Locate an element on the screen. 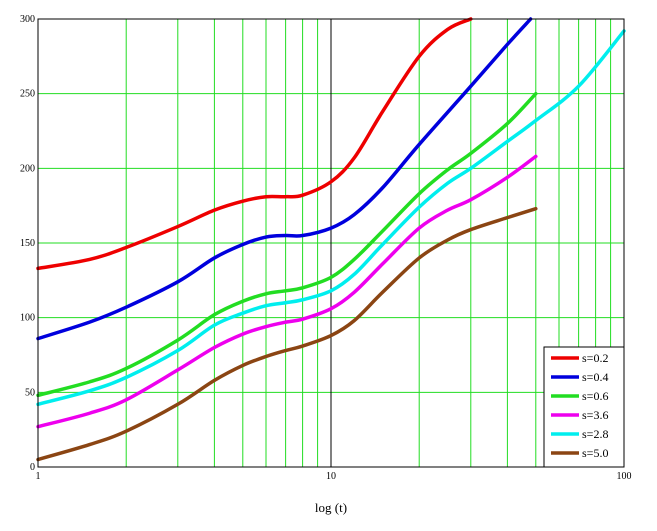 The width and height of the screenshot is (657, 531). y-tick-label: 100 is located at coordinates (27, 318).